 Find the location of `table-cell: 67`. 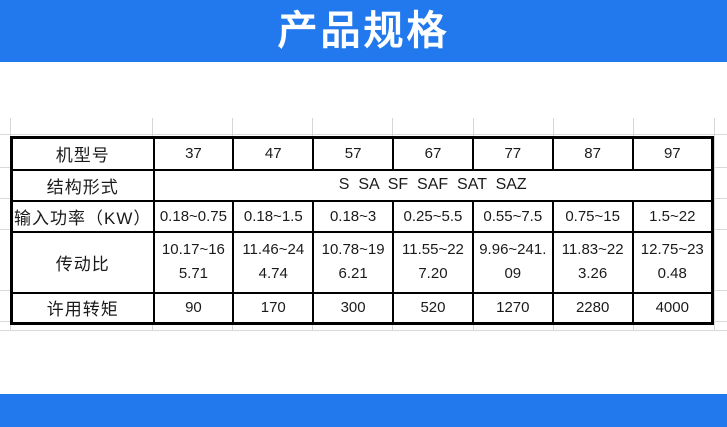

table-cell: 67 is located at coordinates (433, 153).